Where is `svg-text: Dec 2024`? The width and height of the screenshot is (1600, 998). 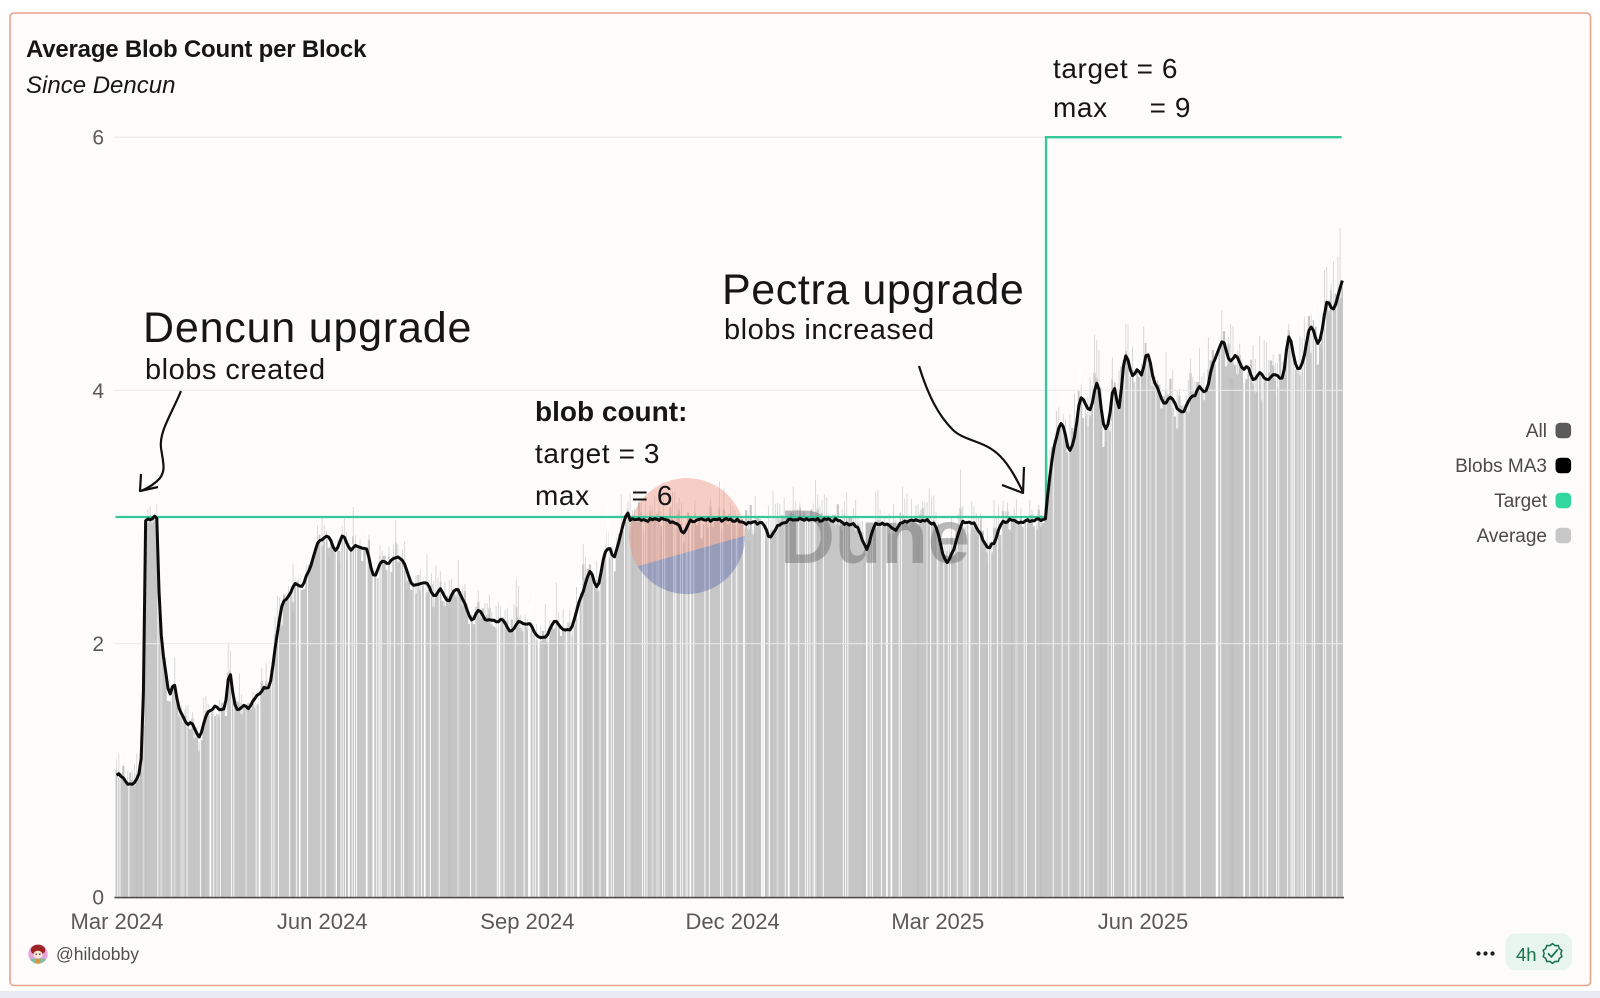
svg-text: Dec 2024 is located at coordinates (733, 921).